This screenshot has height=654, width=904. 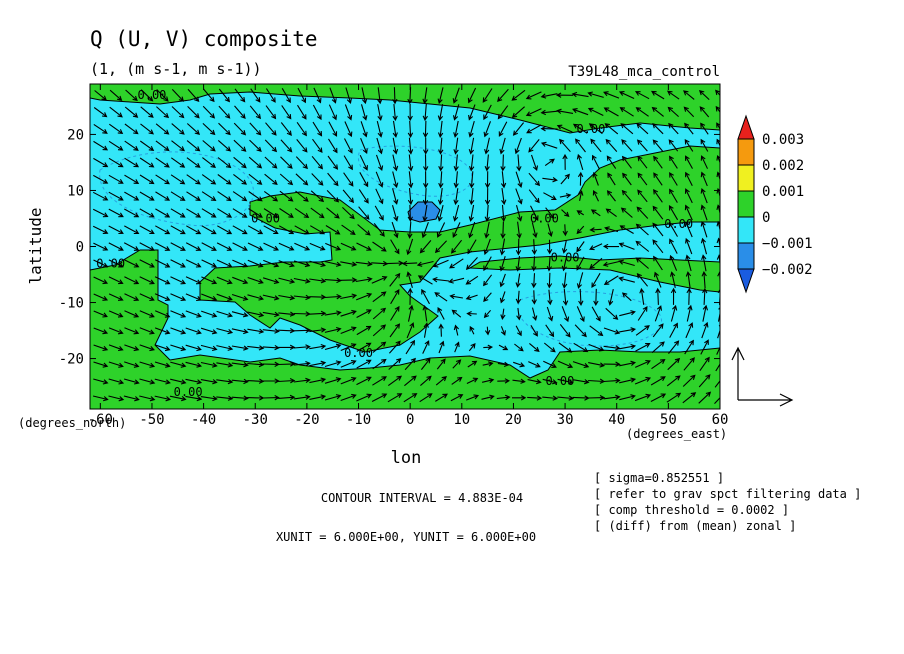 What do you see at coordinates (783, 166) in the screenshot?
I see `colorbar-label: 0.002` at bounding box center [783, 166].